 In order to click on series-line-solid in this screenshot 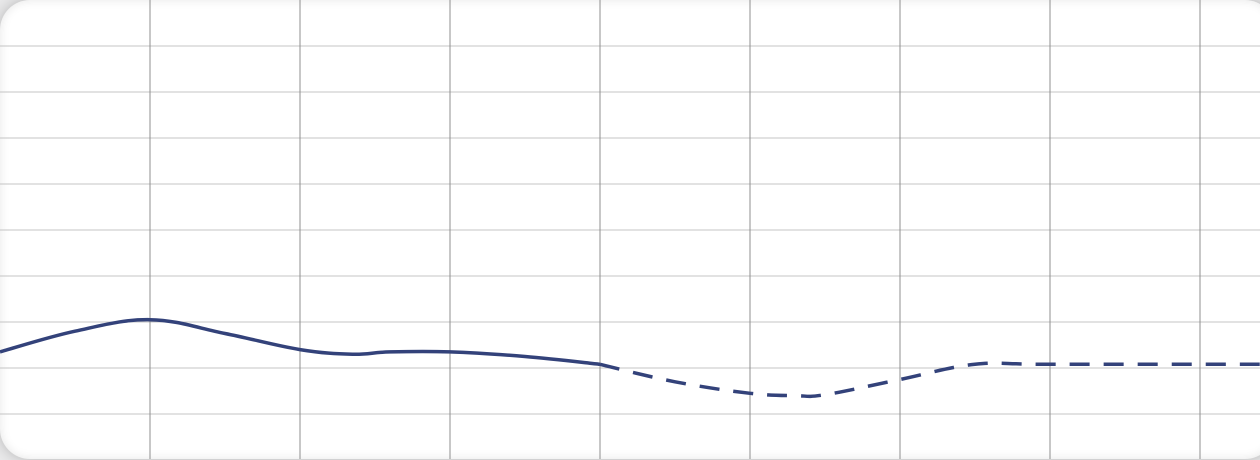, I will do `click(300, 342)`.